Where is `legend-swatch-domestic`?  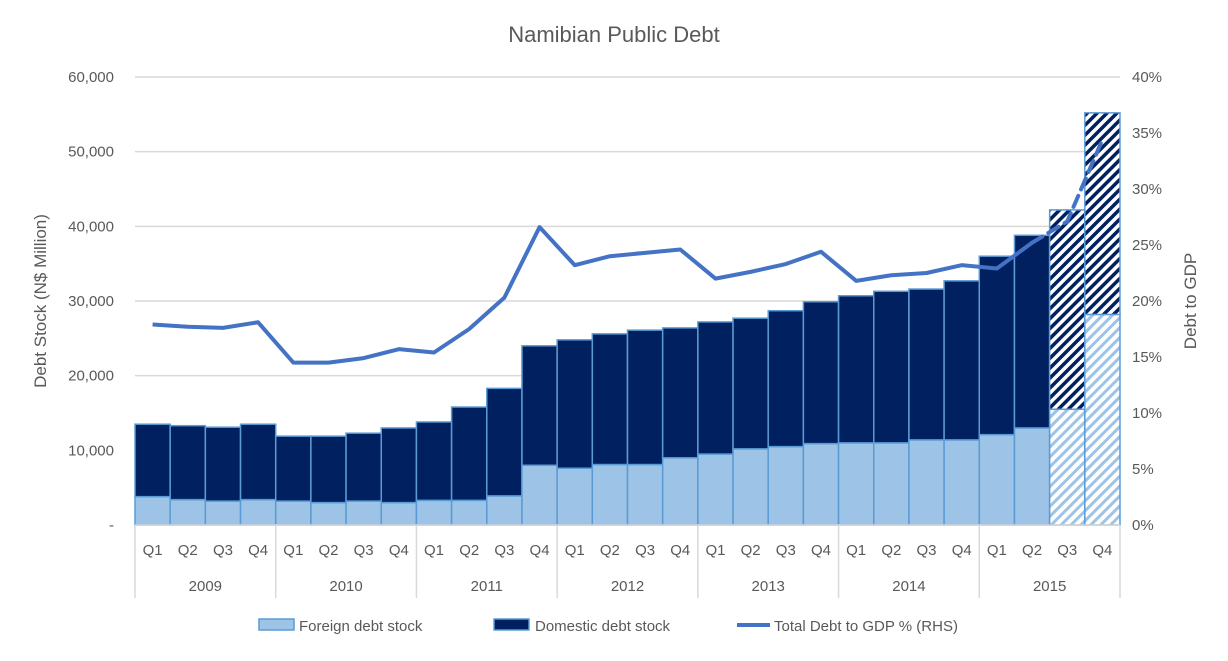 legend-swatch-domestic is located at coordinates (511, 624).